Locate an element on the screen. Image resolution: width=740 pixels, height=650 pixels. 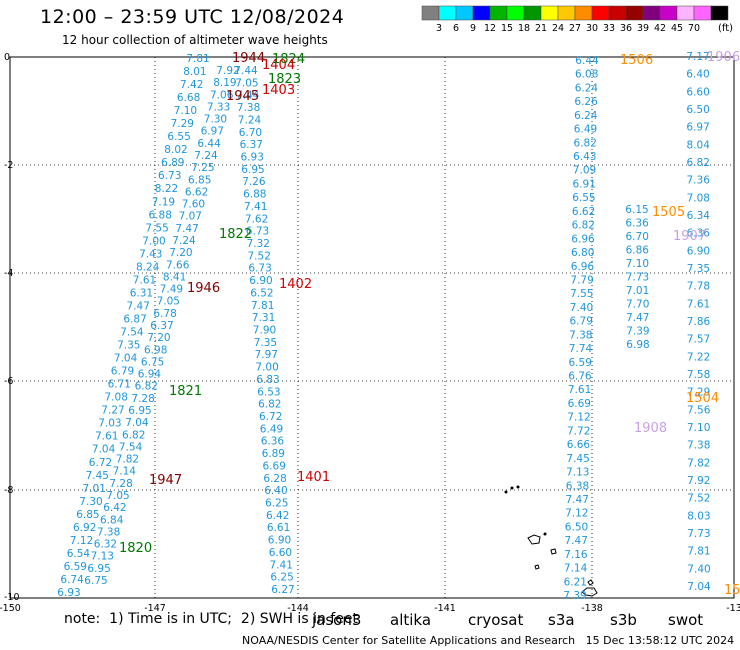
wave-height-value: 7.00 is located at coordinates (266, 368).